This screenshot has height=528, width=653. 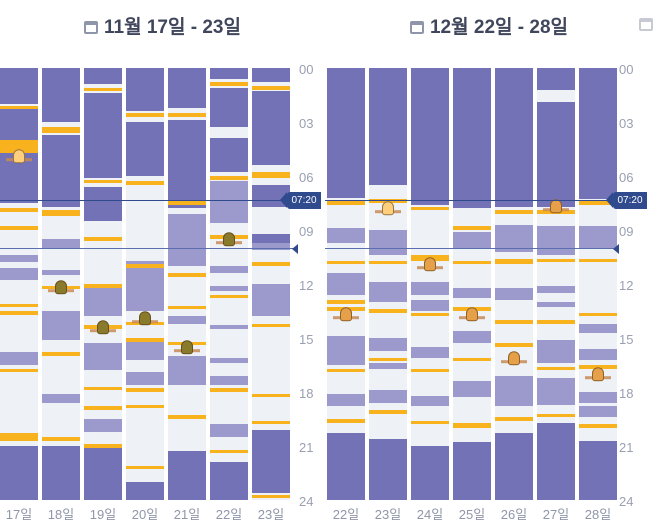 What do you see at coordinates (489, 25) in the screenshot?
I see `week-title: 12월 22일 - 28일` at bounding box center [489, 25].